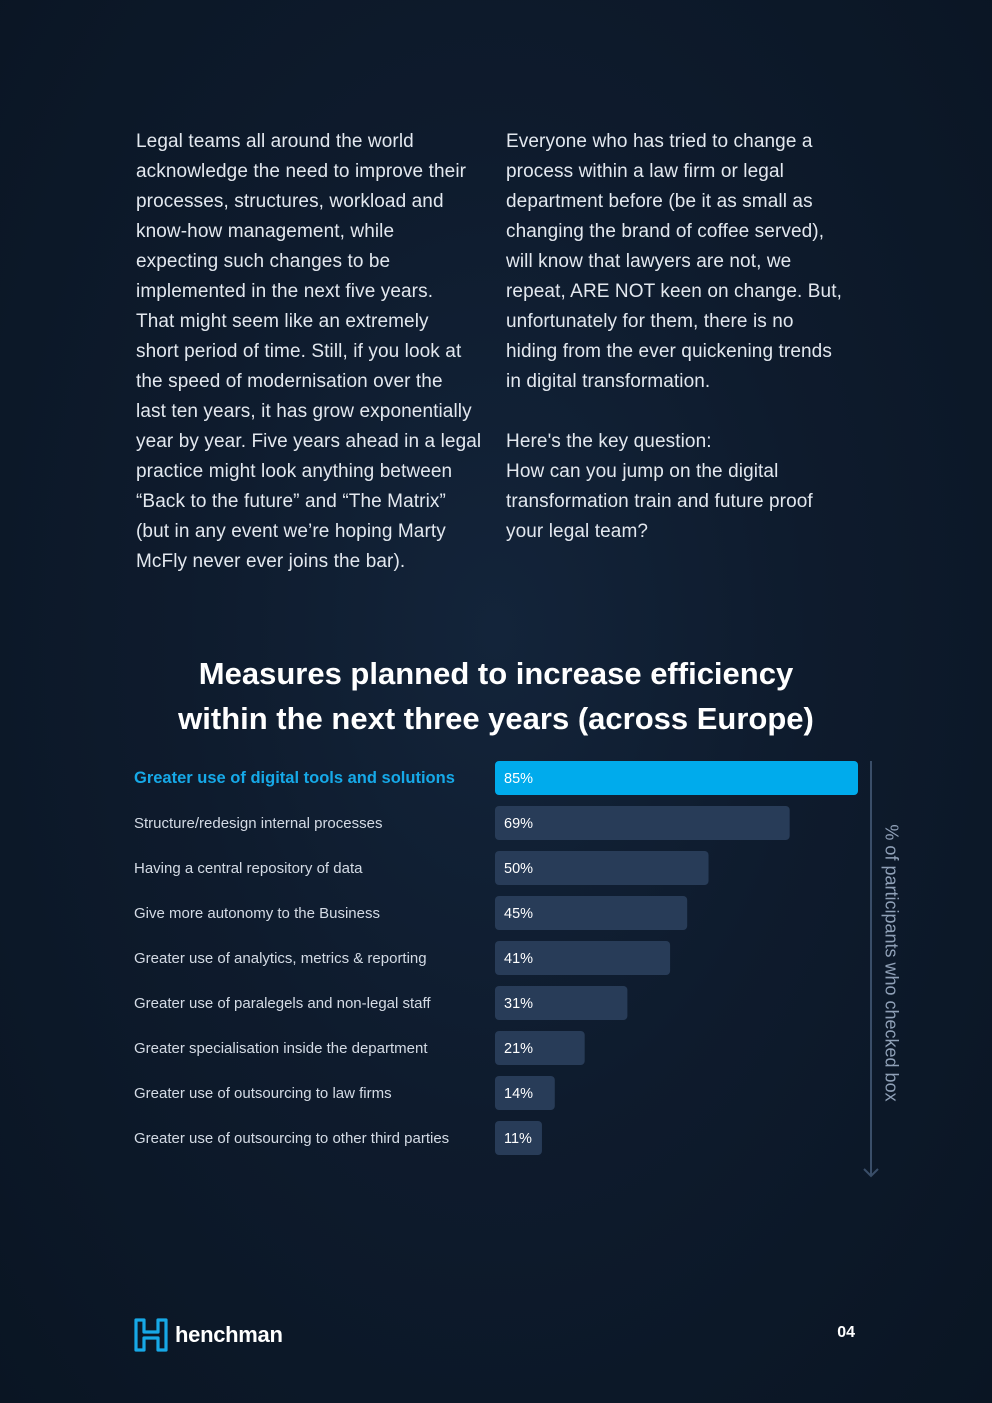 This screenshot has height=1403, width=992. What do you see at coordinates (518, 1094) in the screenshot?
I see `data-label: 14%` at bounding box center [518, 1094].